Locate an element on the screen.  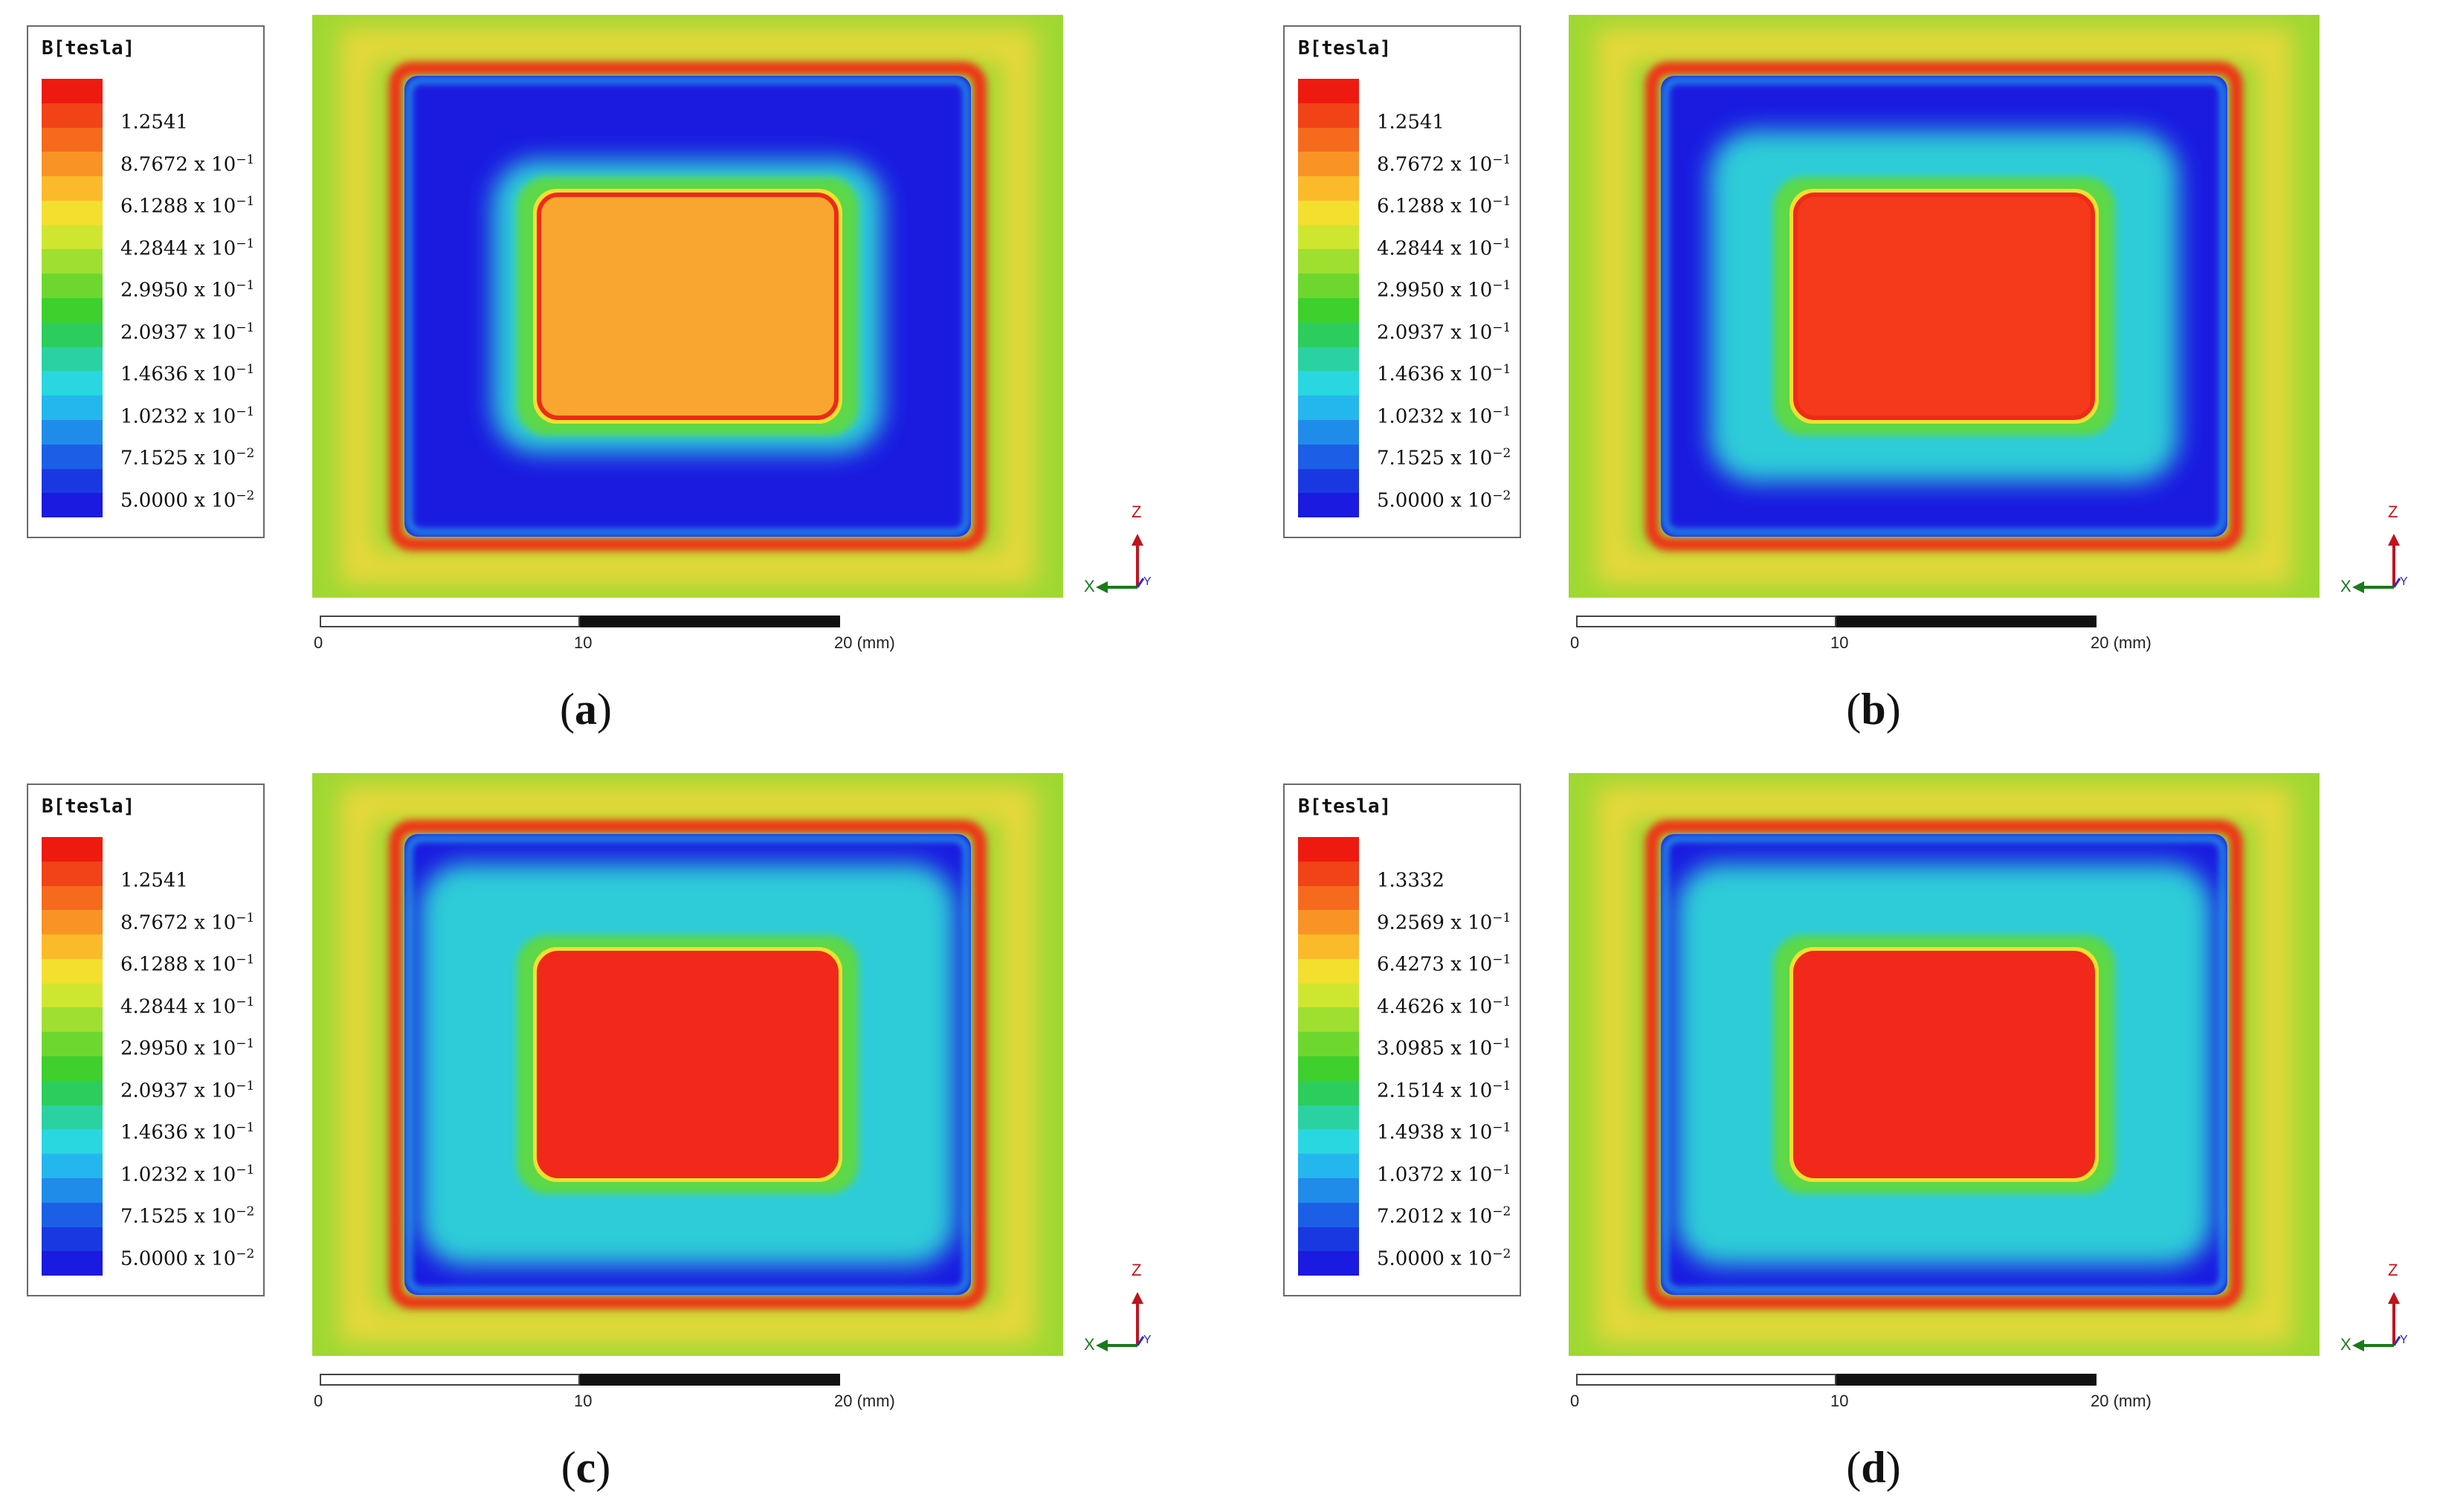
legend-label: 6.1288 x 10⁻¹ is located at coordinates (187, 206).